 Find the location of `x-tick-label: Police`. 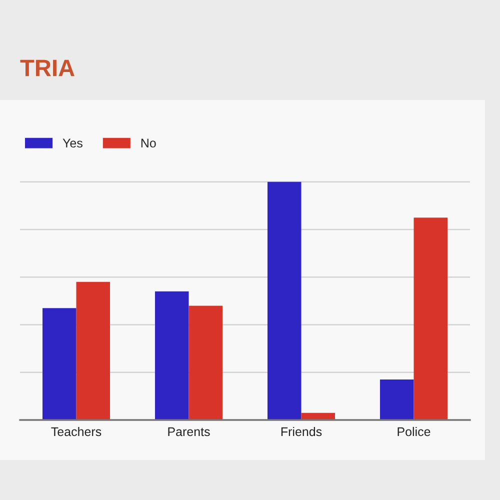

x-tick-label: Police is located at coordinates (414, 431).